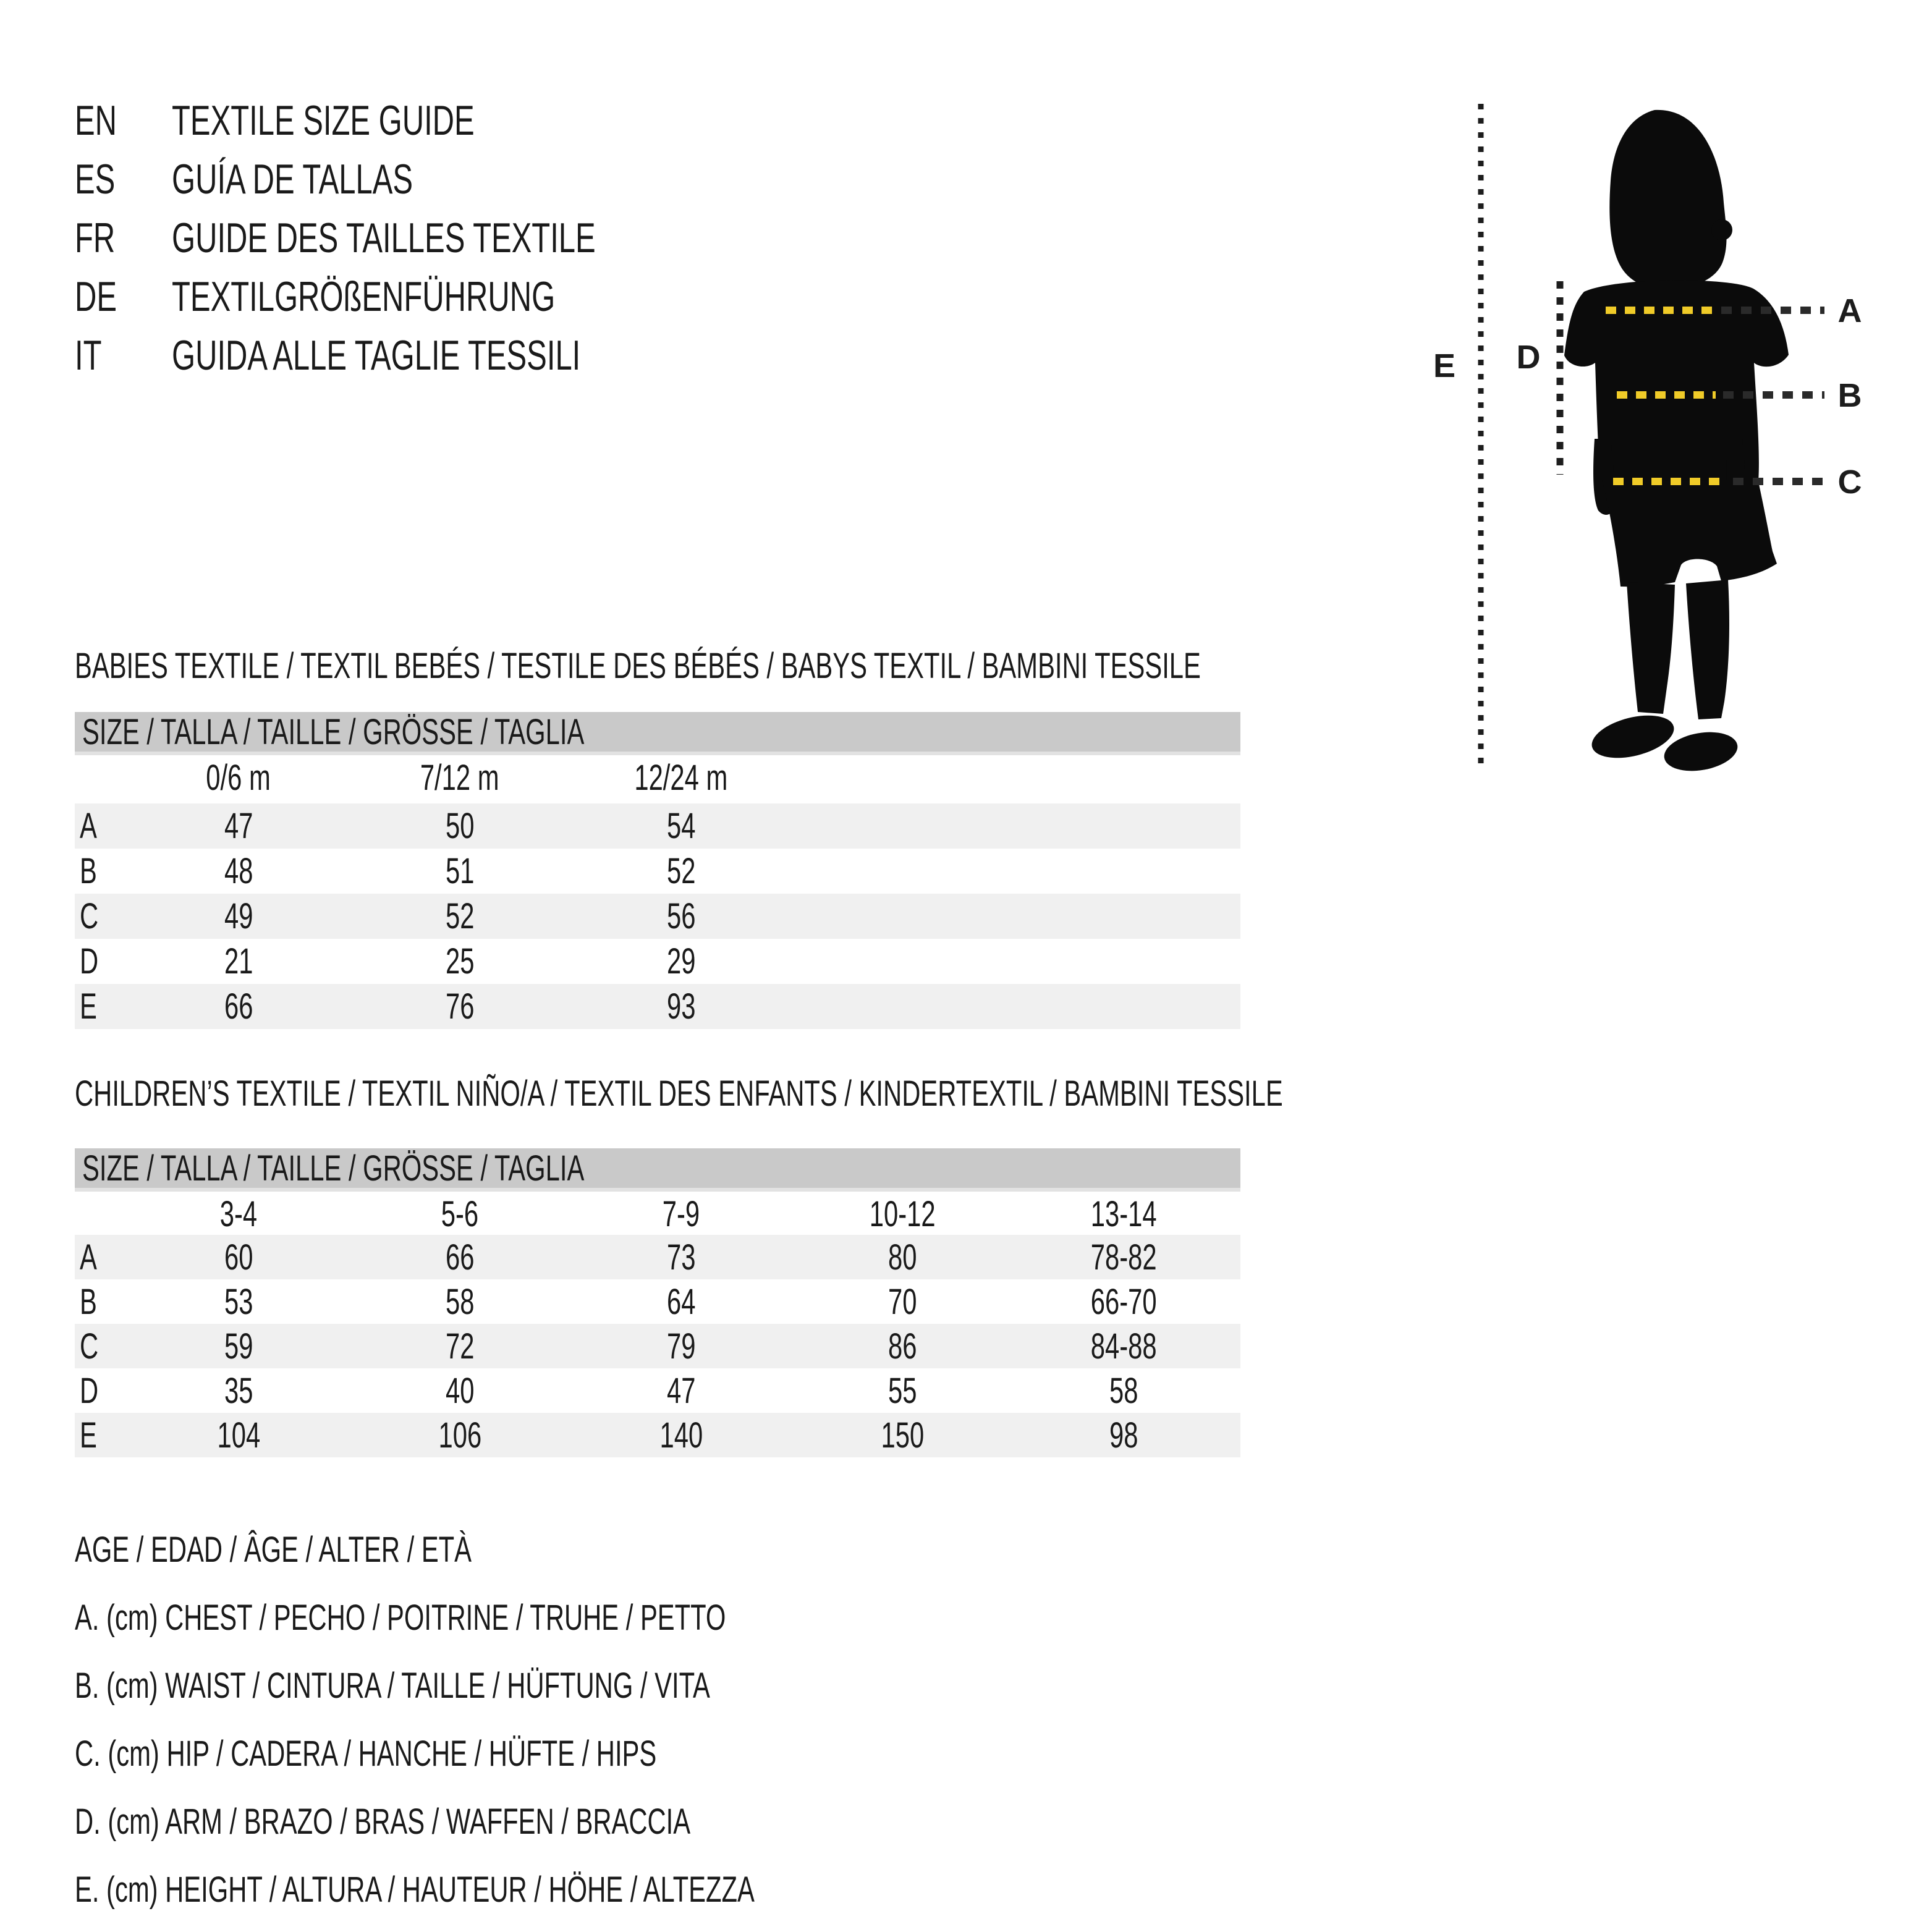  Describe the element at coordinates (657, 733) in the screenshot. I see `babies-size-header-bar: SIZE / TALLA / TAILLE / GRÖSSE / TAGLIA` at that location.